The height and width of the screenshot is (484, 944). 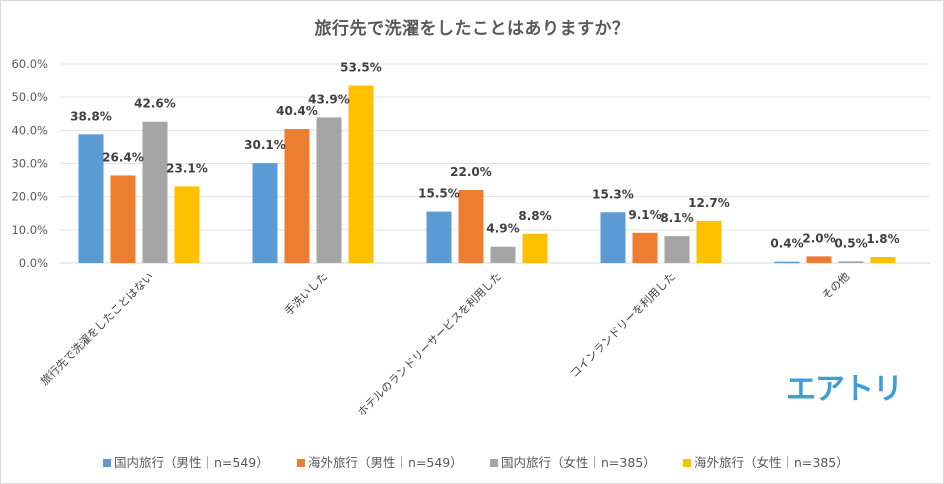 What do you see at coordinates (29, 130) in the screenshot?
I see `y-tick-label: 40.0%` at bounding box center [29, 130].